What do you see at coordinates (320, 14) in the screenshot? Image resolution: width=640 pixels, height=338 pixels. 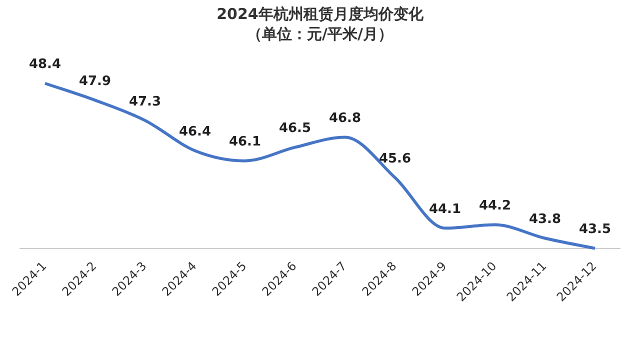 I see `chart-title: 2024年杭州租赁月度均价变化` at bounding box center [320, 14].